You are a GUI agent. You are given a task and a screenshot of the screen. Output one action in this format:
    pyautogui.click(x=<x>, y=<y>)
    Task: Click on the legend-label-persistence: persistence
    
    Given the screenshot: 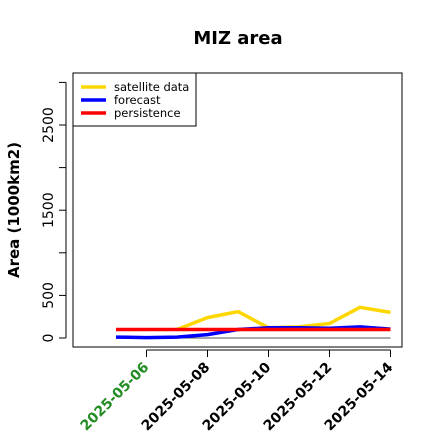 What is the action you would take?
    pyautogui.click(x=147, y=113)
    